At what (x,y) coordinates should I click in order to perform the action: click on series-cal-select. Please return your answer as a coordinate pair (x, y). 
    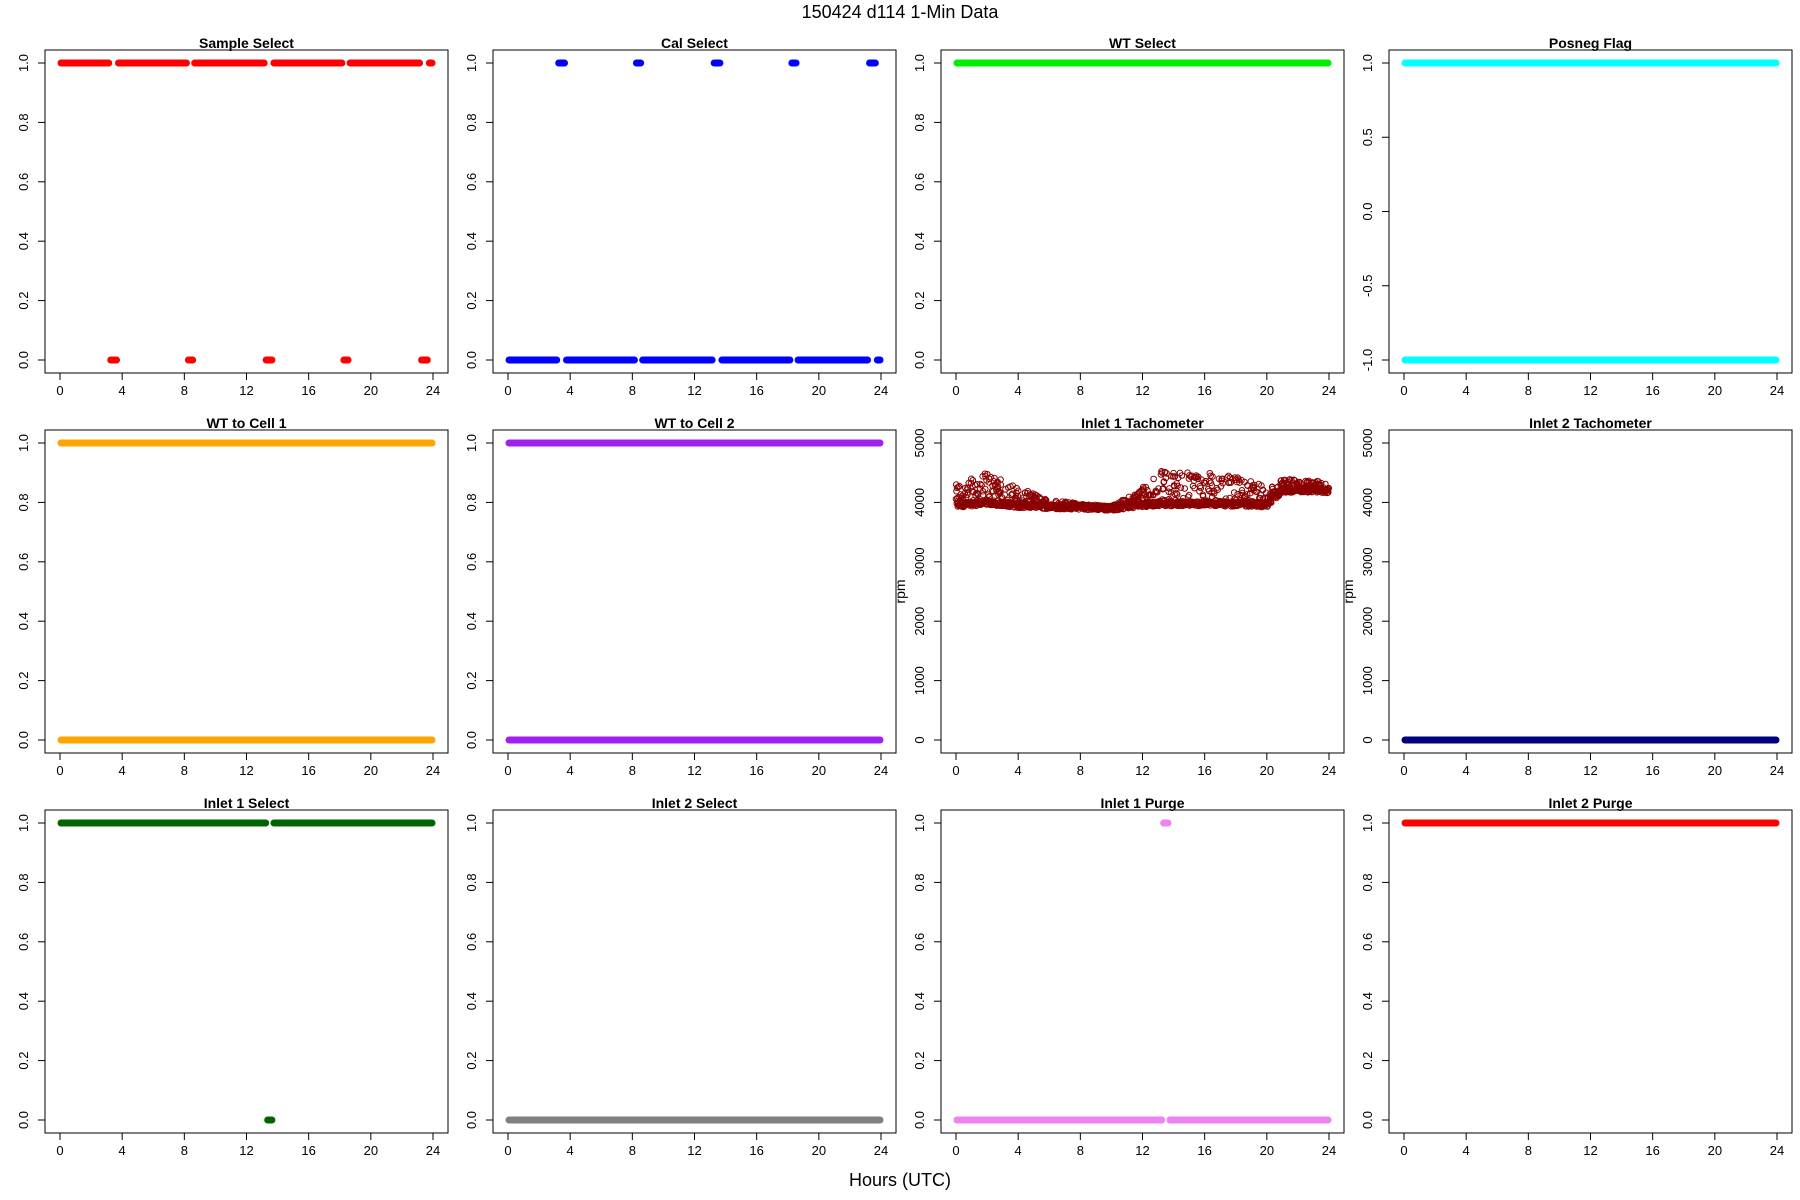
    Looking at the image, I should click on (694, 211).